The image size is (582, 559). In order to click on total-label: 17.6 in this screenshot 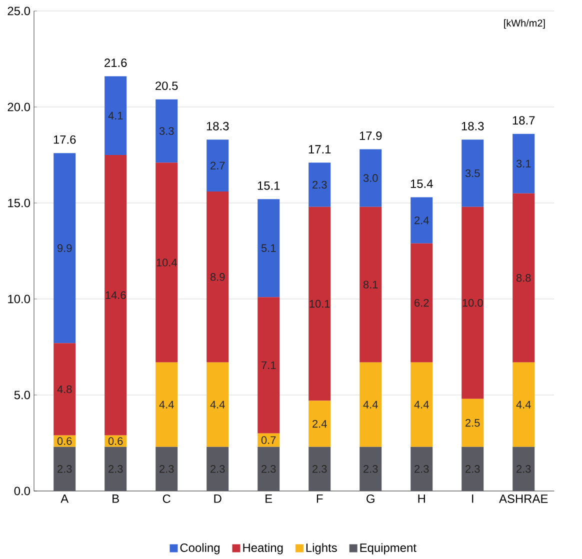, I will do `click(65, 139)`.